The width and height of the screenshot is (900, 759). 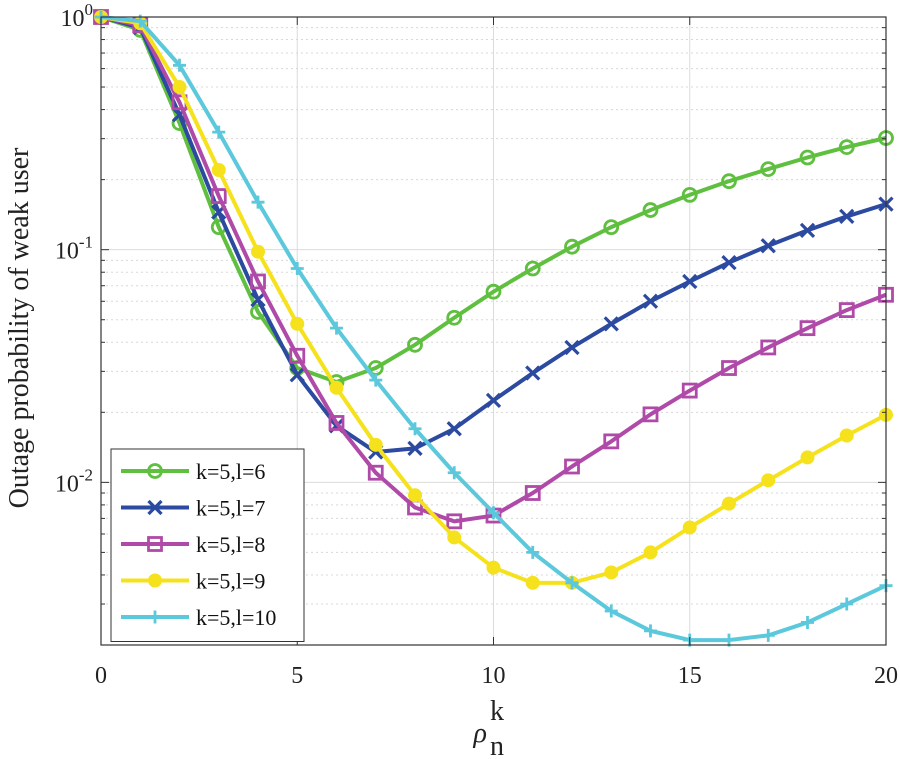 What do you see at coordinates (193, 581) in the screenshot?
I see `legend-entry: k=5,l=9` at bounding box center [193, 581].